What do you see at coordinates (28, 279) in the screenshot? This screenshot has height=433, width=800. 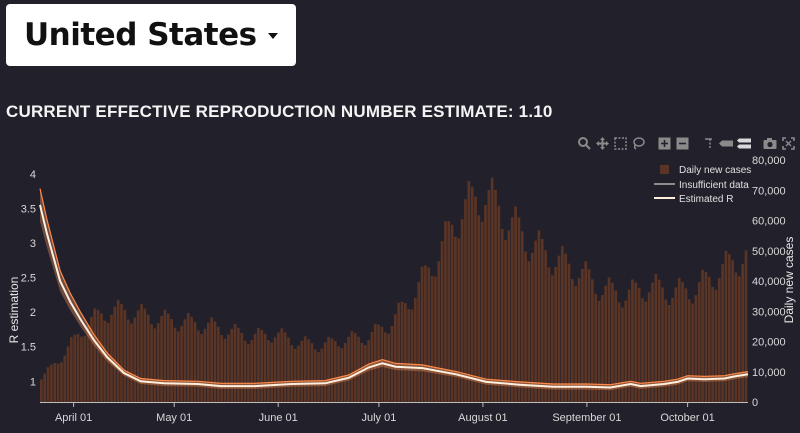 I see `y-tick-label: 2.5` at bounding box center [28, 279].